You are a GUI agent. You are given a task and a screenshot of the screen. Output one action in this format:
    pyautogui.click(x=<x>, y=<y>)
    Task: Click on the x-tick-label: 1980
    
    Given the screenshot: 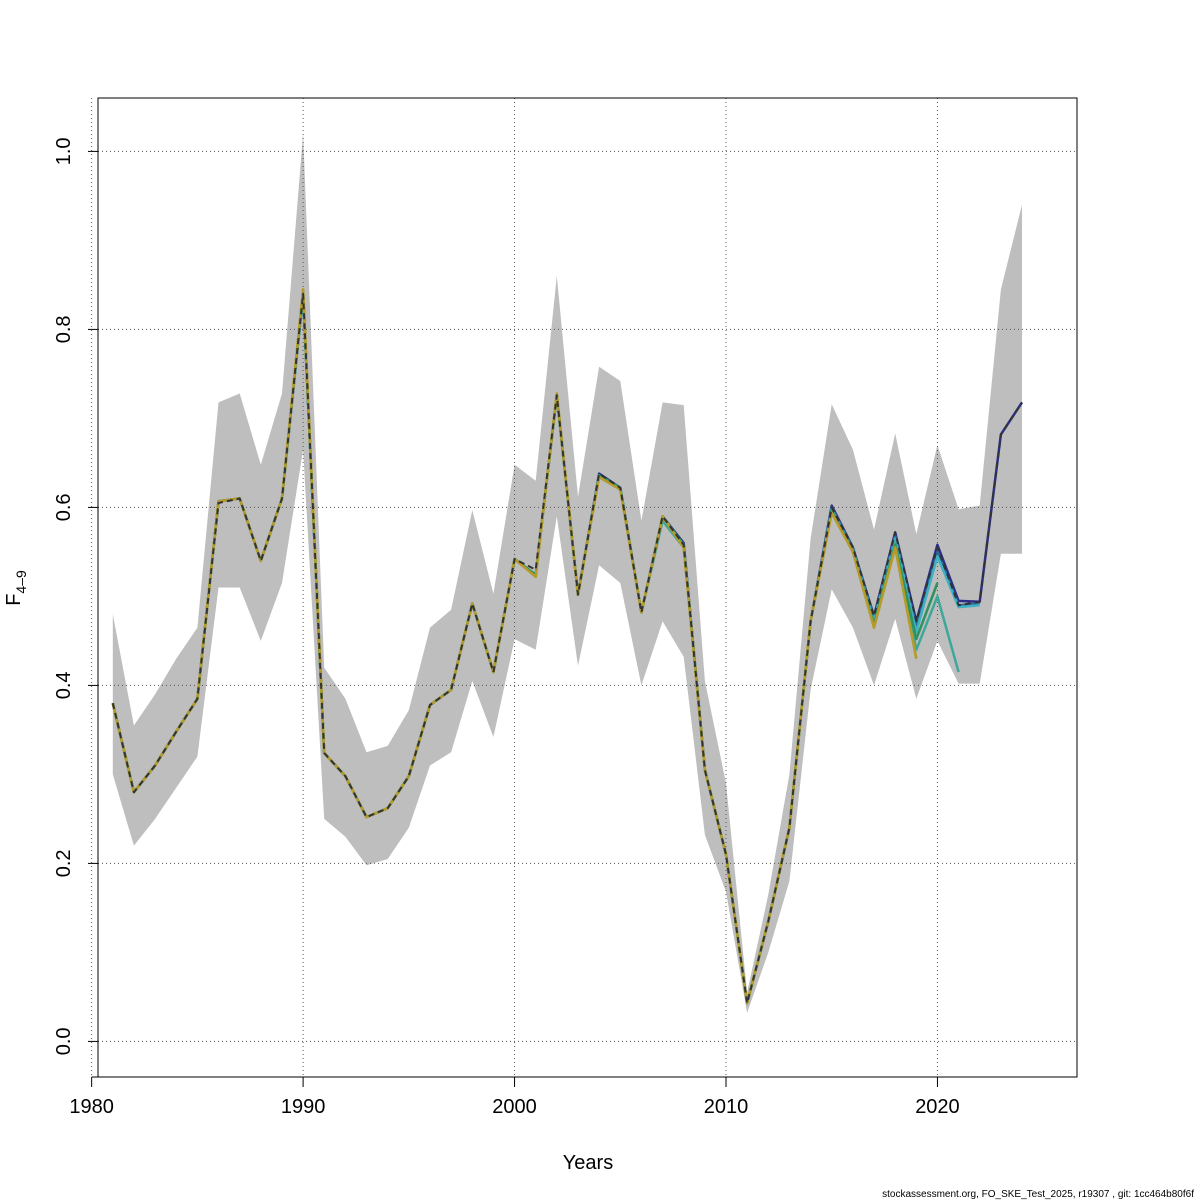 What is the action you would take?
    pyautogui.click(x=91, y=1107)
    